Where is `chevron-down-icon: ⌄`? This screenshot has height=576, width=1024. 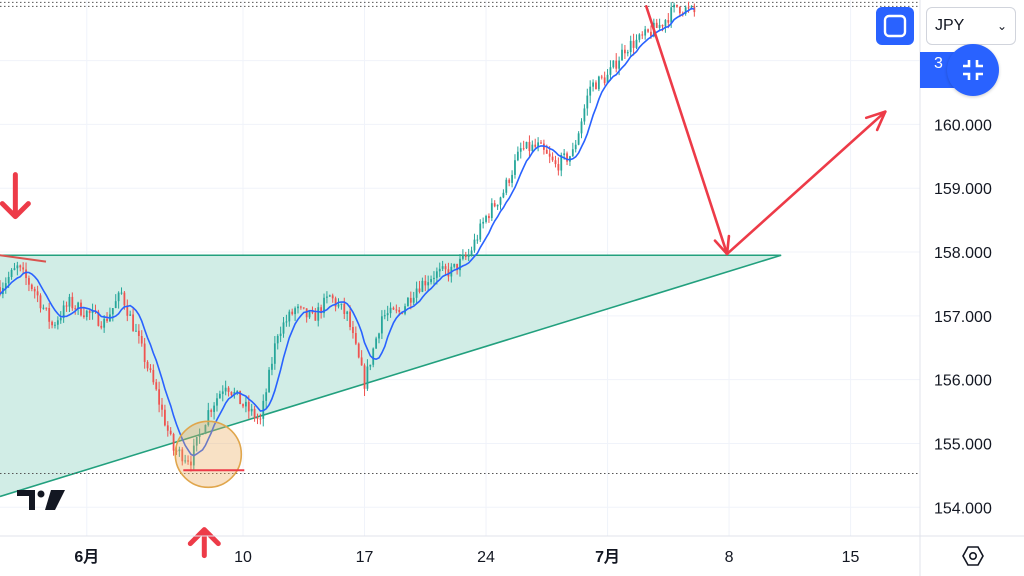 chevron-down-icon: ⌄ is located at coordinates (1001, 26).